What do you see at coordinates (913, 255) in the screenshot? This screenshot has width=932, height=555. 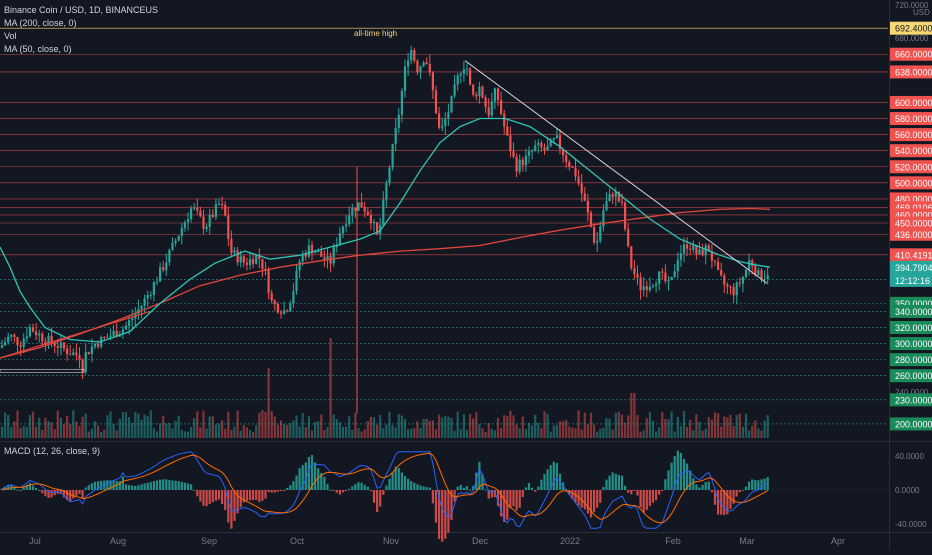 I see `resistance-label: 410.4191` at bounding box center [913, 255].